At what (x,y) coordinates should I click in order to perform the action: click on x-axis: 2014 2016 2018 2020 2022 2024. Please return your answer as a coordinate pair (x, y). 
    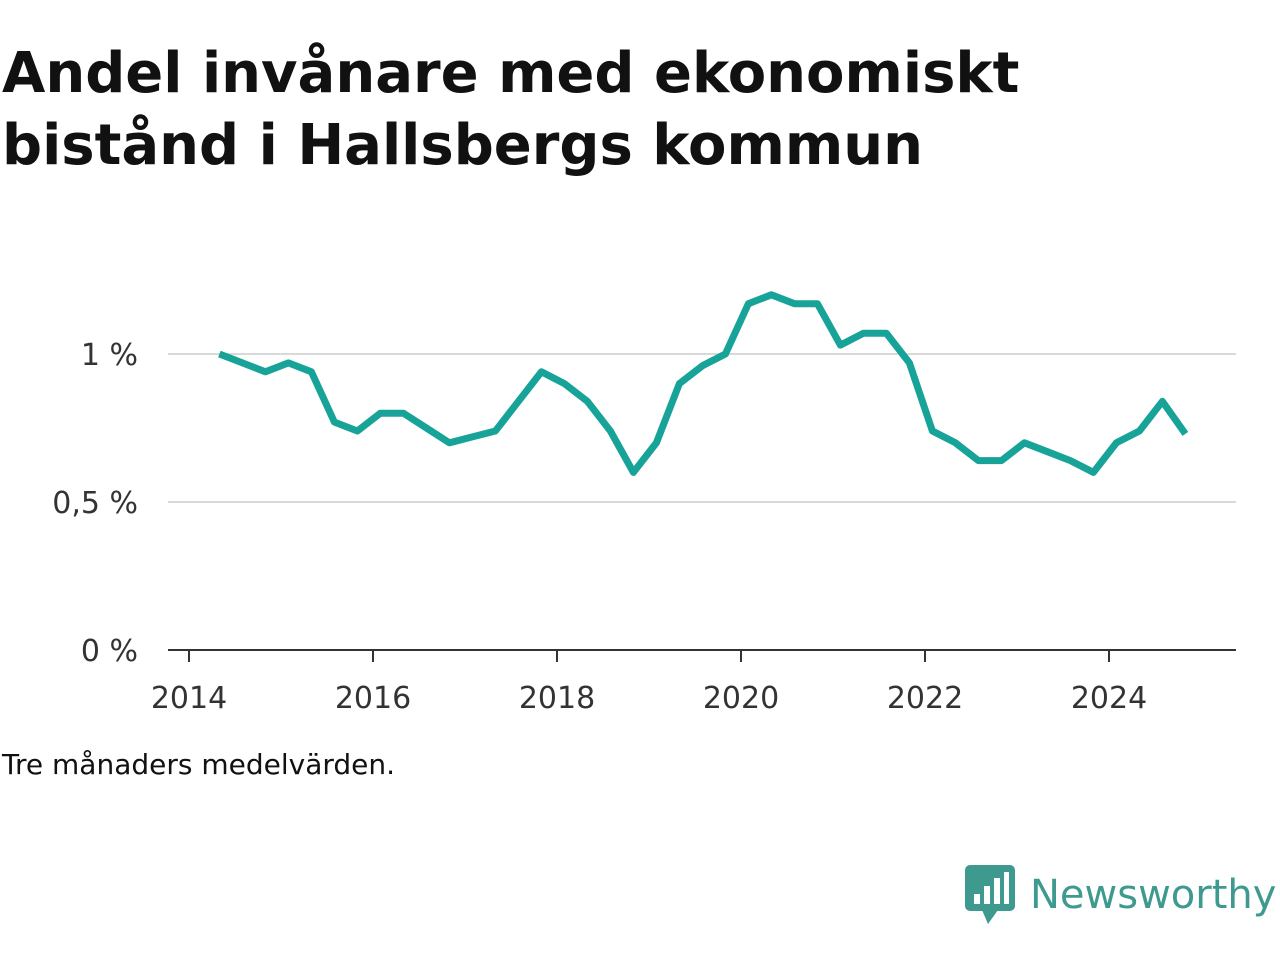
    Looking at the image, I should click on (649, 683).